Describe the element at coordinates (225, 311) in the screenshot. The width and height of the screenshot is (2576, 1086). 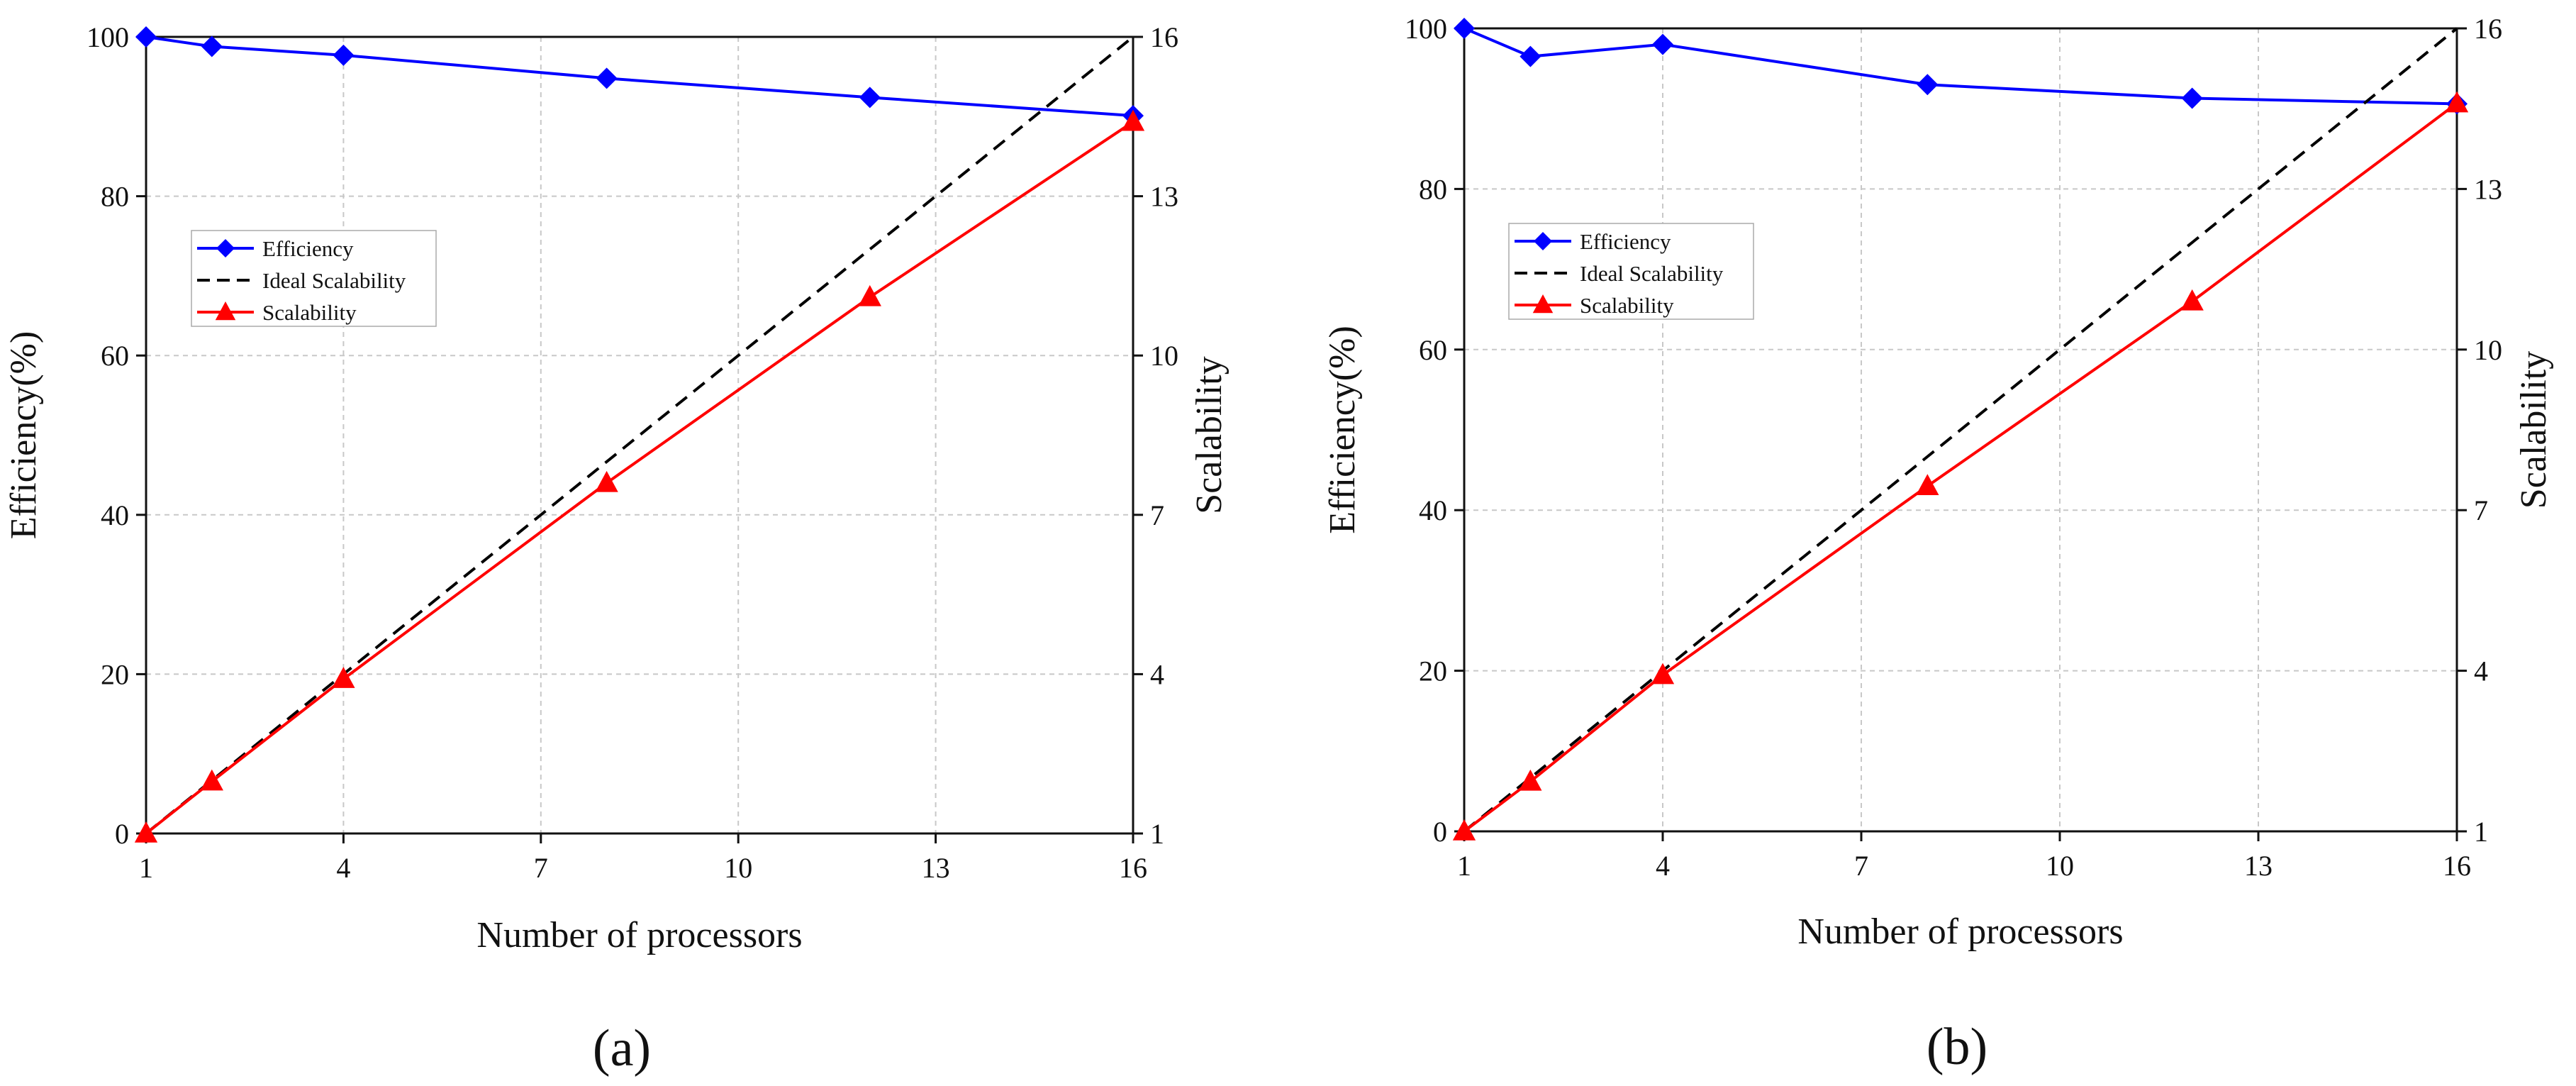
I see `legend-marker-triangle` at that location.